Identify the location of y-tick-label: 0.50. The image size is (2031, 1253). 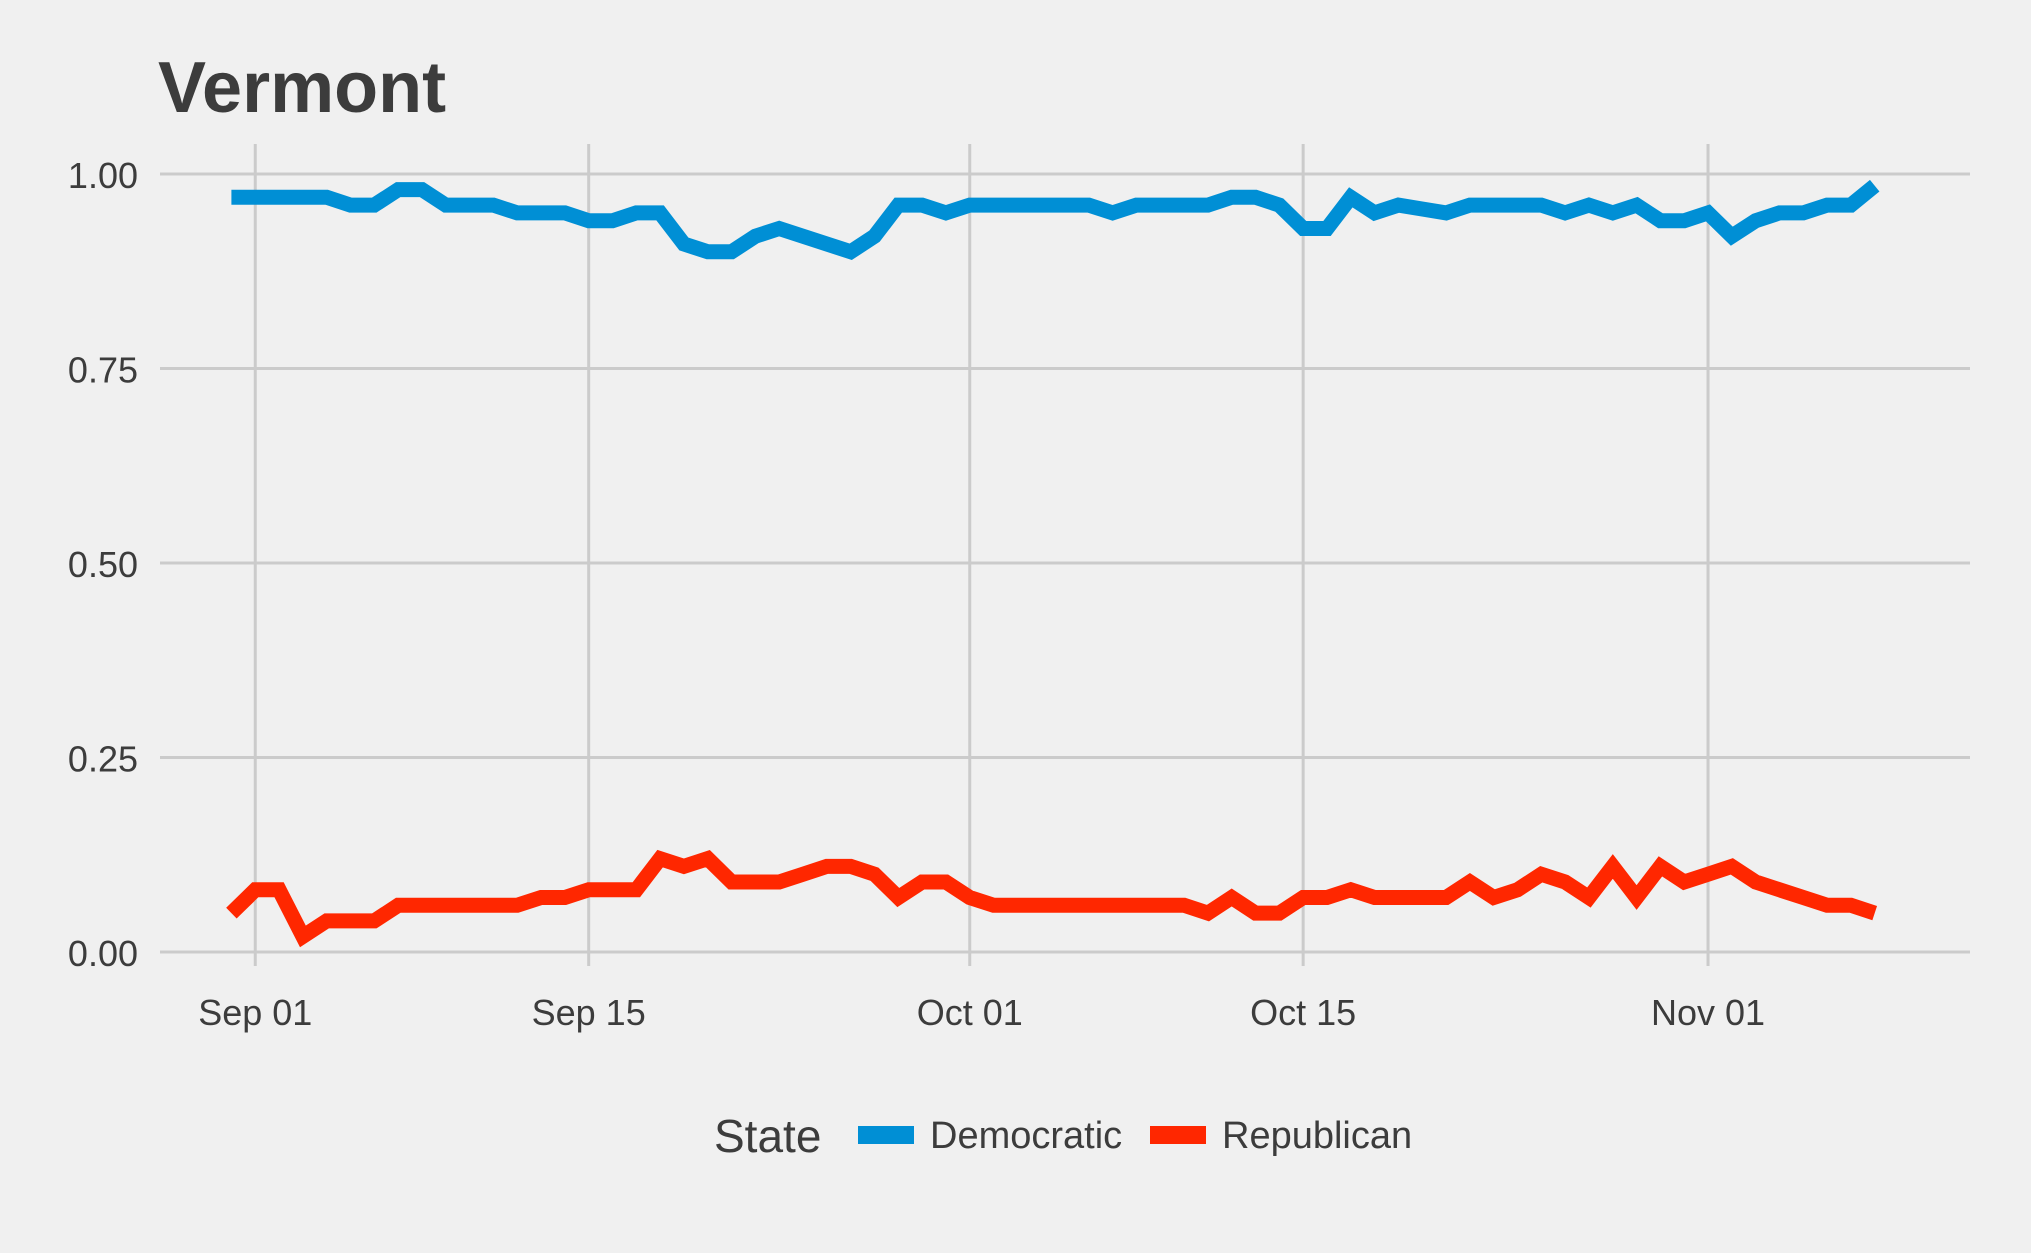
(103, 564).